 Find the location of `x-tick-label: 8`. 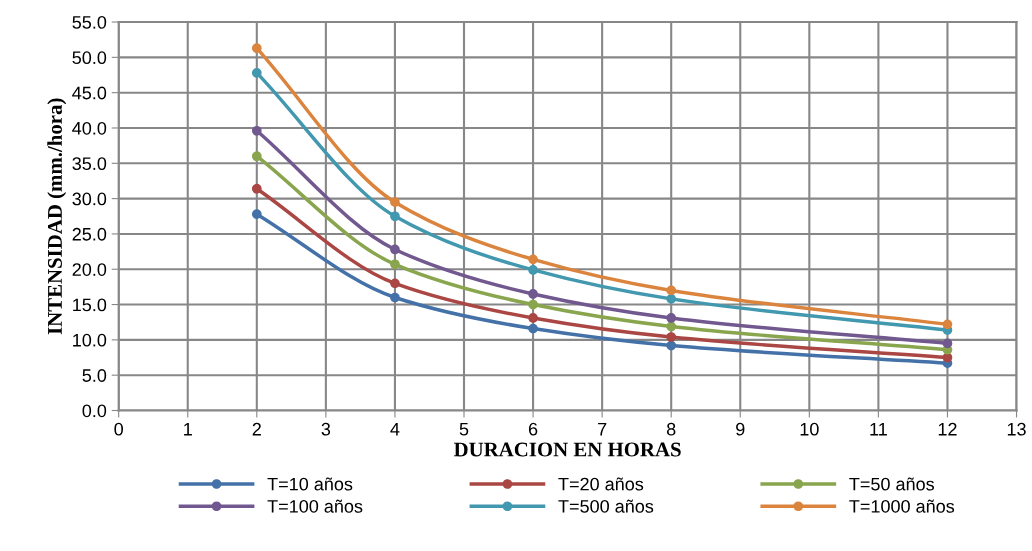

x-tick-label: 8 is located at coordinates (671, 429).